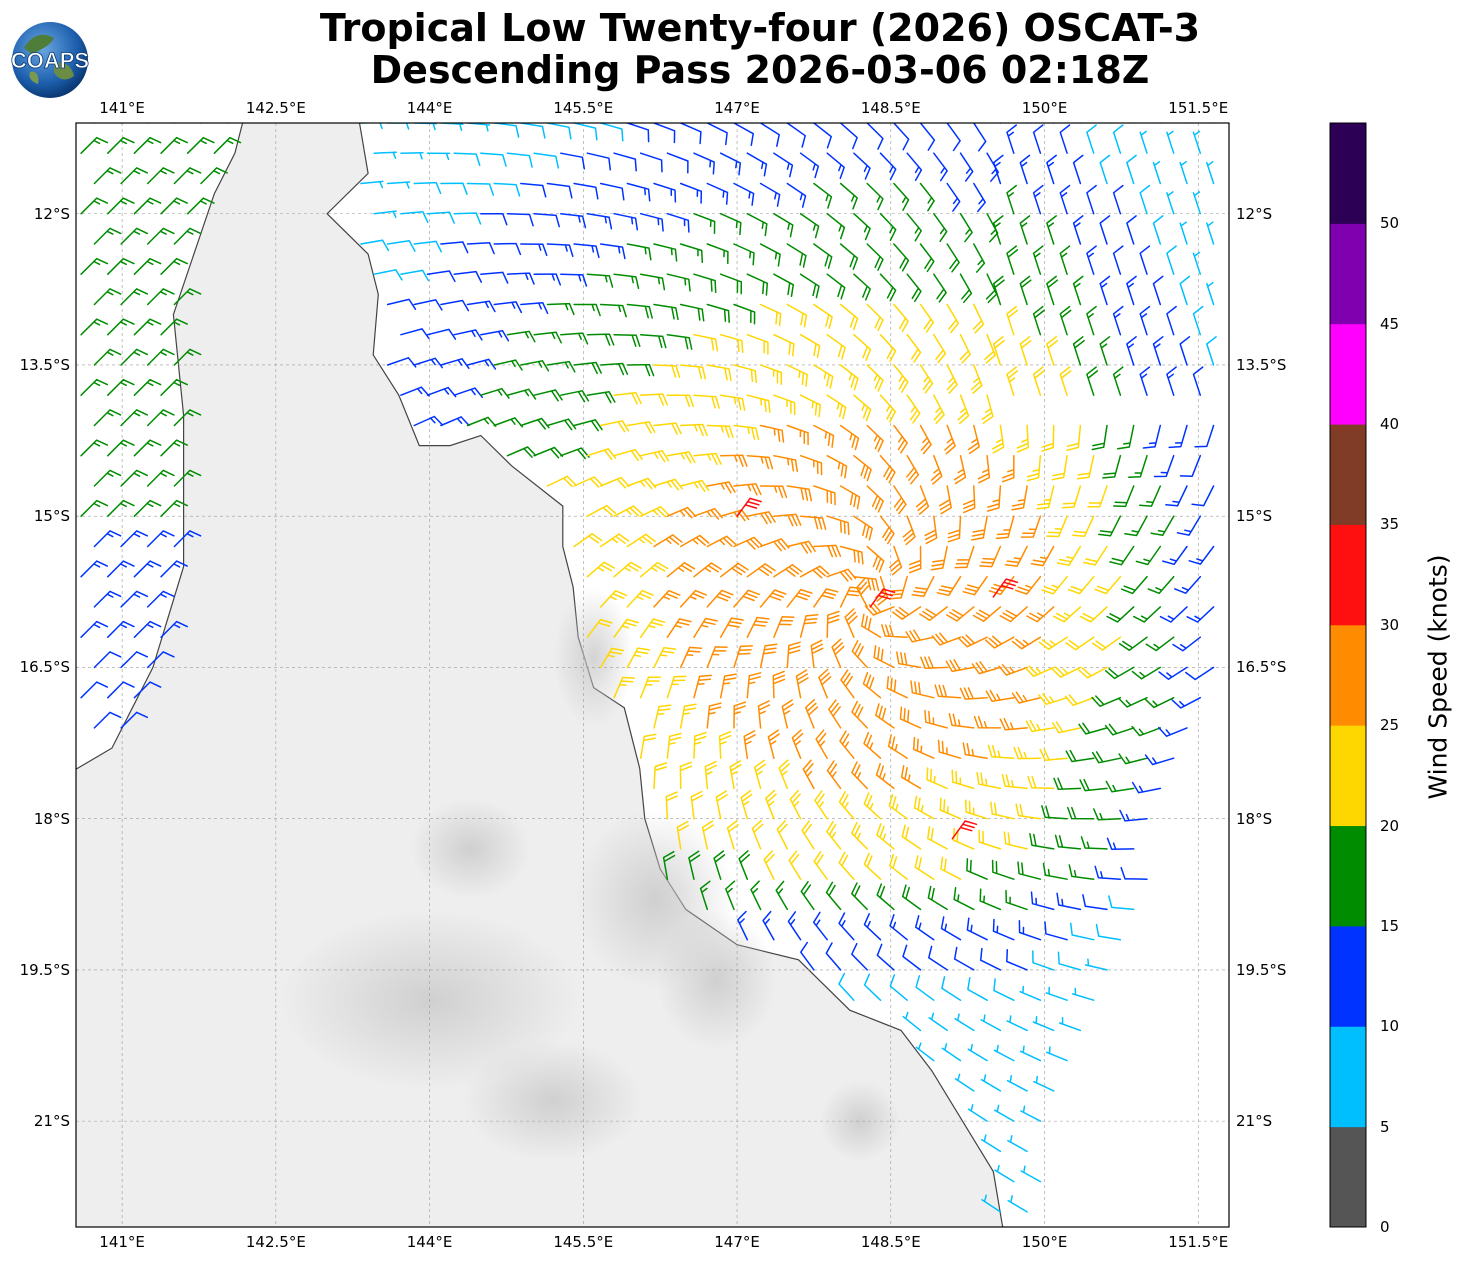 The image size is (1467, 1264). What do you see at coordinates (122, 108) in the screenshot?
I see `lon-label-top: 141°E` at bounding box center [122, 108].